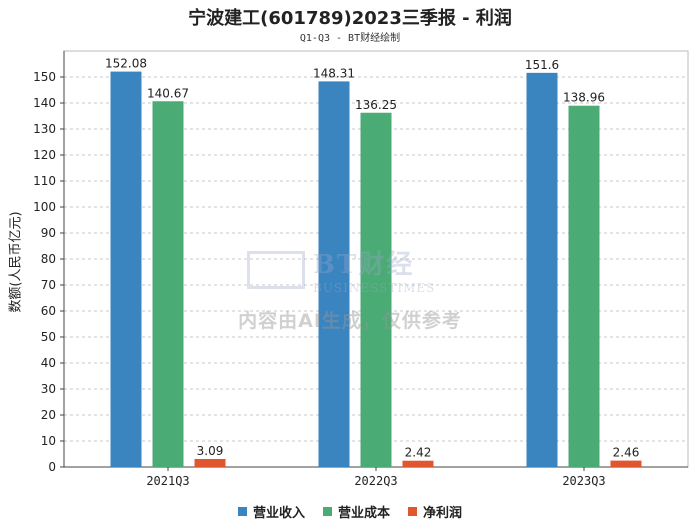 Image resolution: width=700 pixels, height=524 pixels. Describe the element at coordinates (44, 129) in the screenshot. I see `y-tick-label: 130` at that location.